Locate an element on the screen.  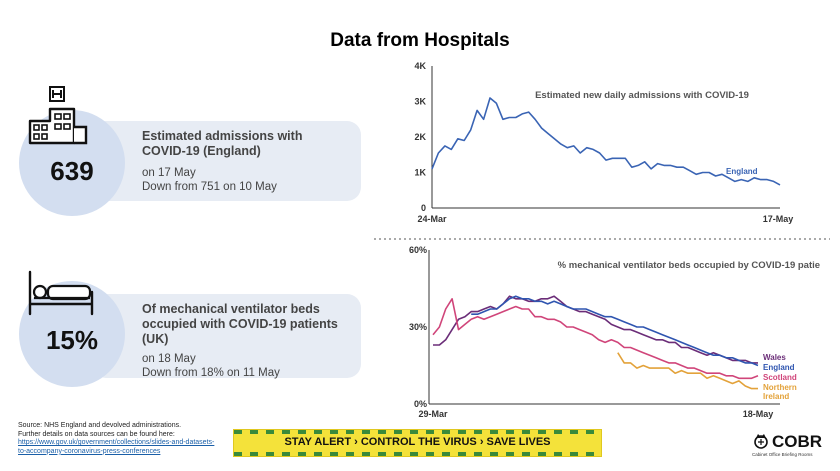
crest-icon is located at coordinates (761, 441).